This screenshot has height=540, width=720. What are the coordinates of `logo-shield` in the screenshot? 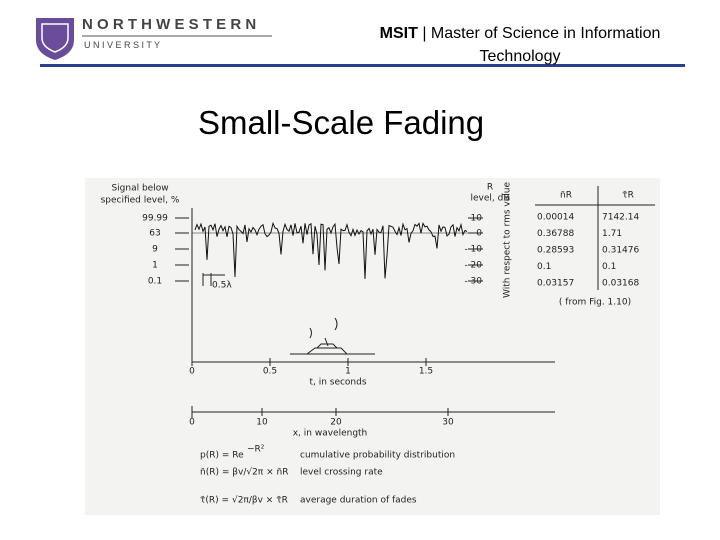 It's located at (55, 39).